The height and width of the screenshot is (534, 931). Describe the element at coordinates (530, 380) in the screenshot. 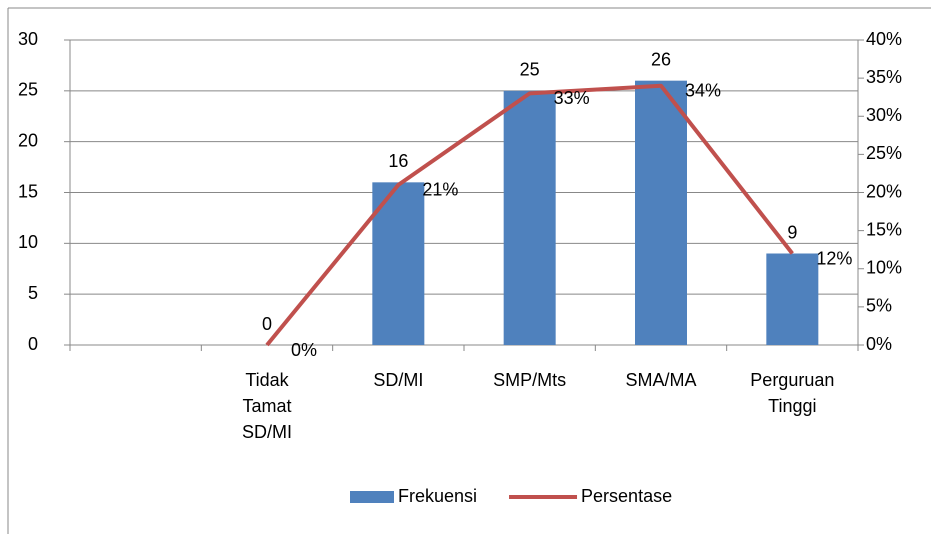

I see `x-tick-label: SMP/Mts` at that location.